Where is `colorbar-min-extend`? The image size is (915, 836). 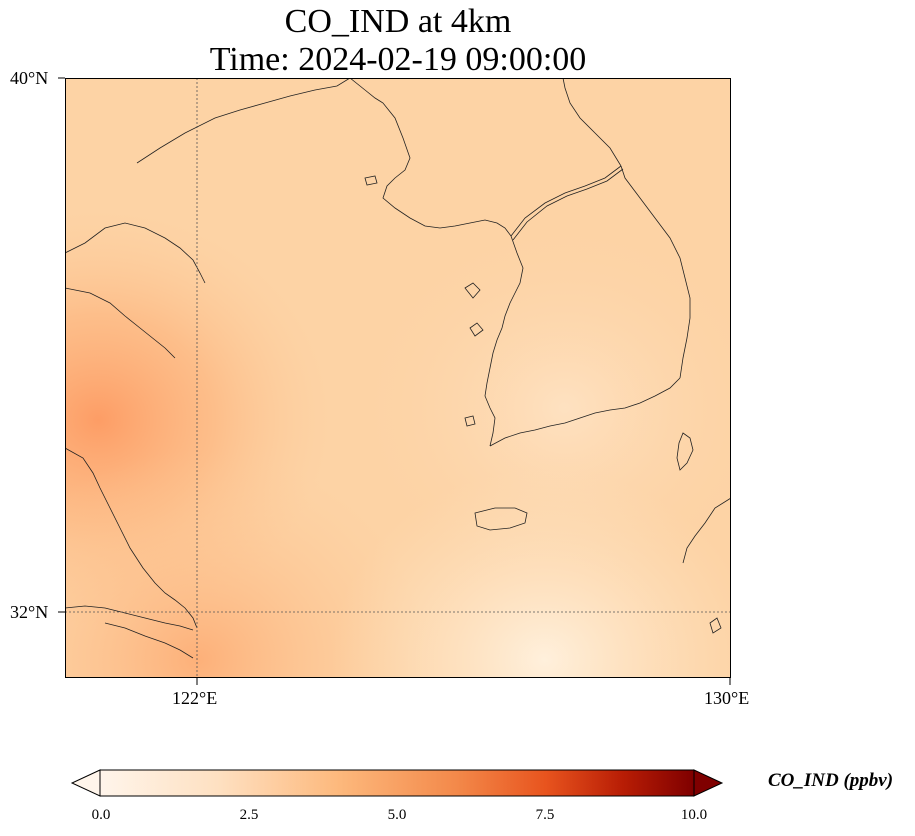
colorbar-min-extend is located at coordinates (85, 783).